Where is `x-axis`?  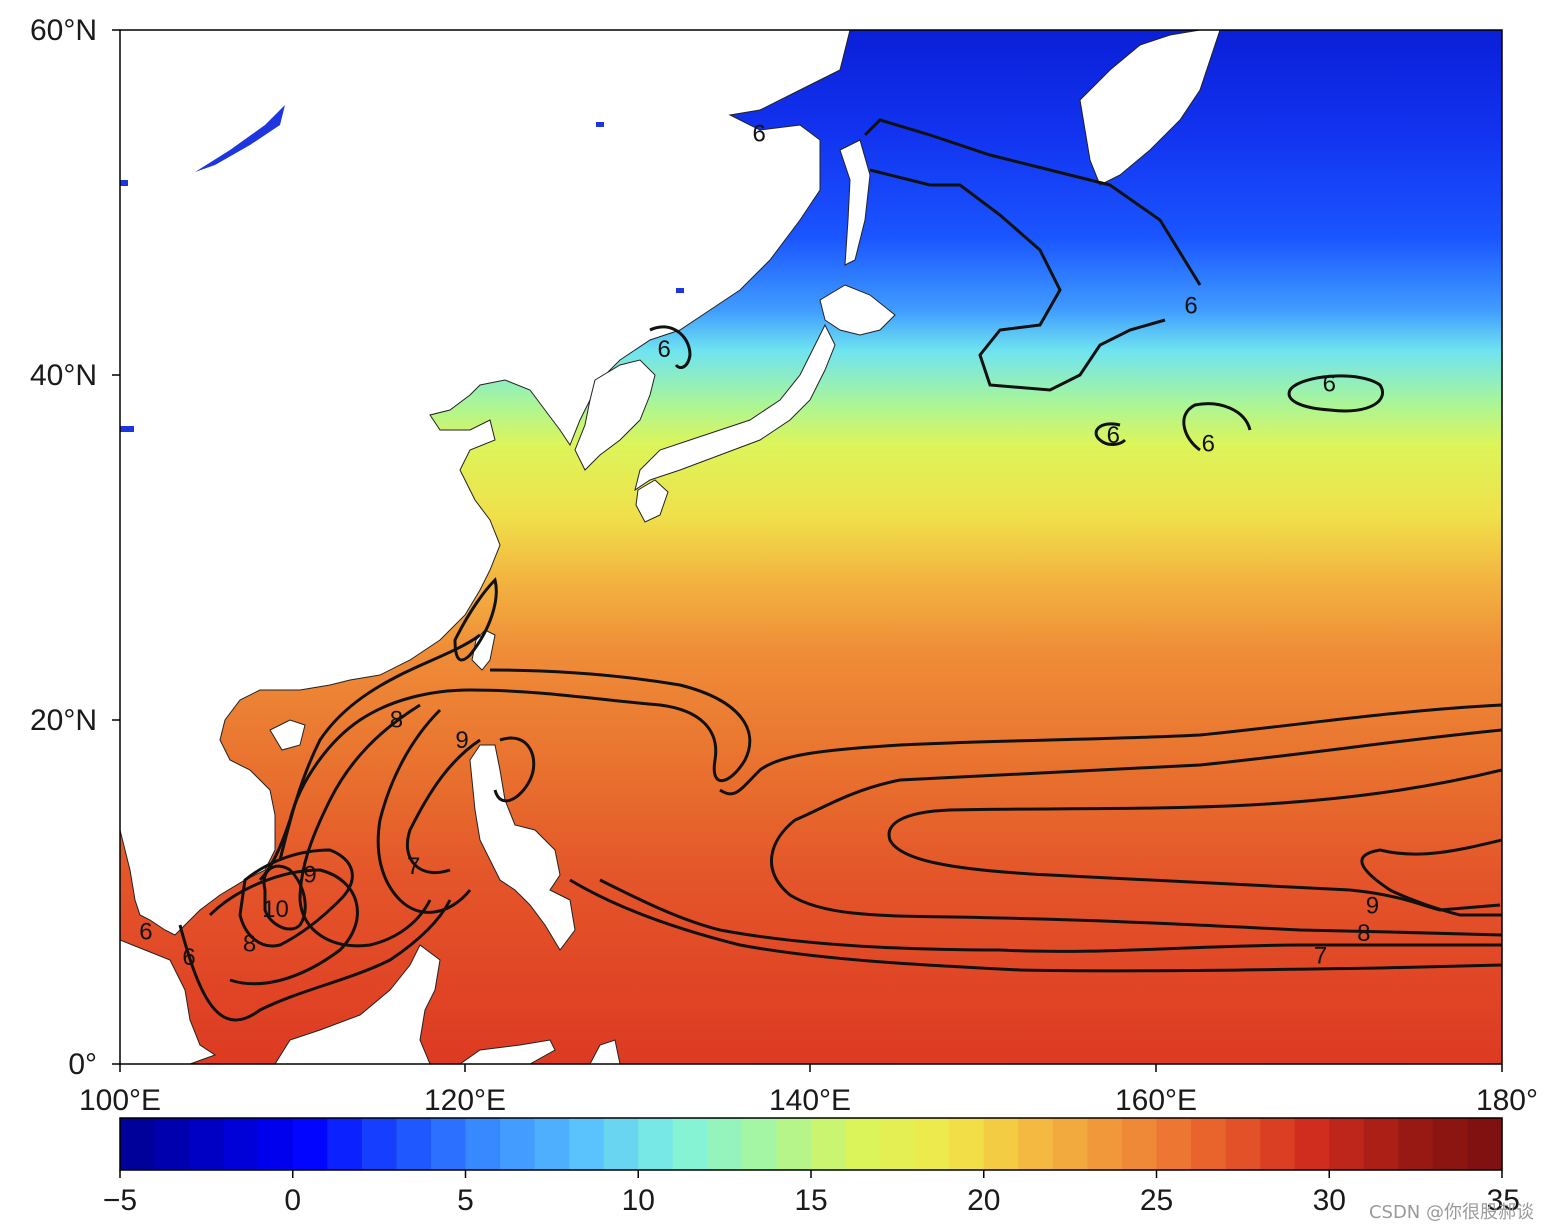
x-axis is located at coordinates (811, 1068).